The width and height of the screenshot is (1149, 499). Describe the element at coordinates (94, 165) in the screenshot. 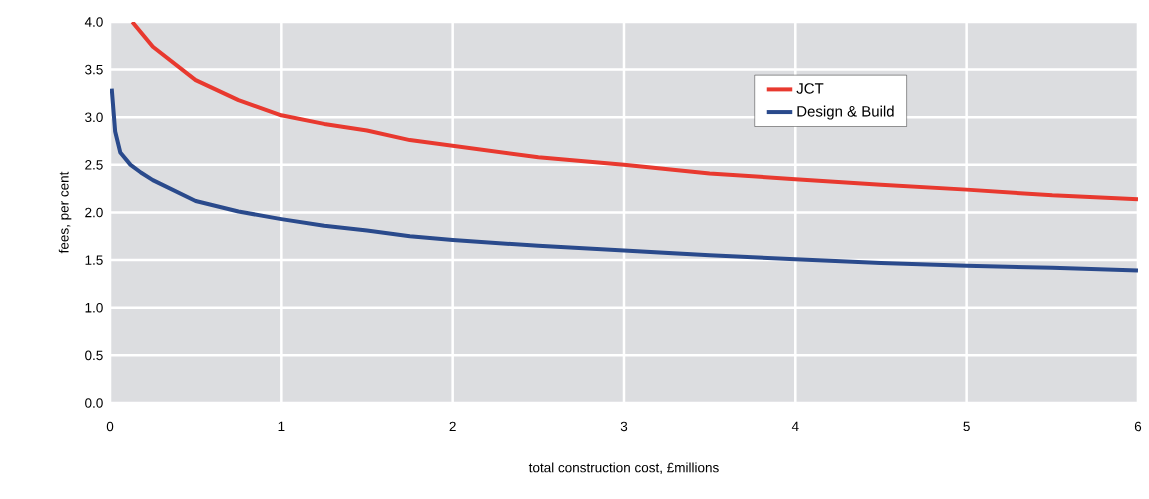

I see `y-tick-label: 2.5` at that location.